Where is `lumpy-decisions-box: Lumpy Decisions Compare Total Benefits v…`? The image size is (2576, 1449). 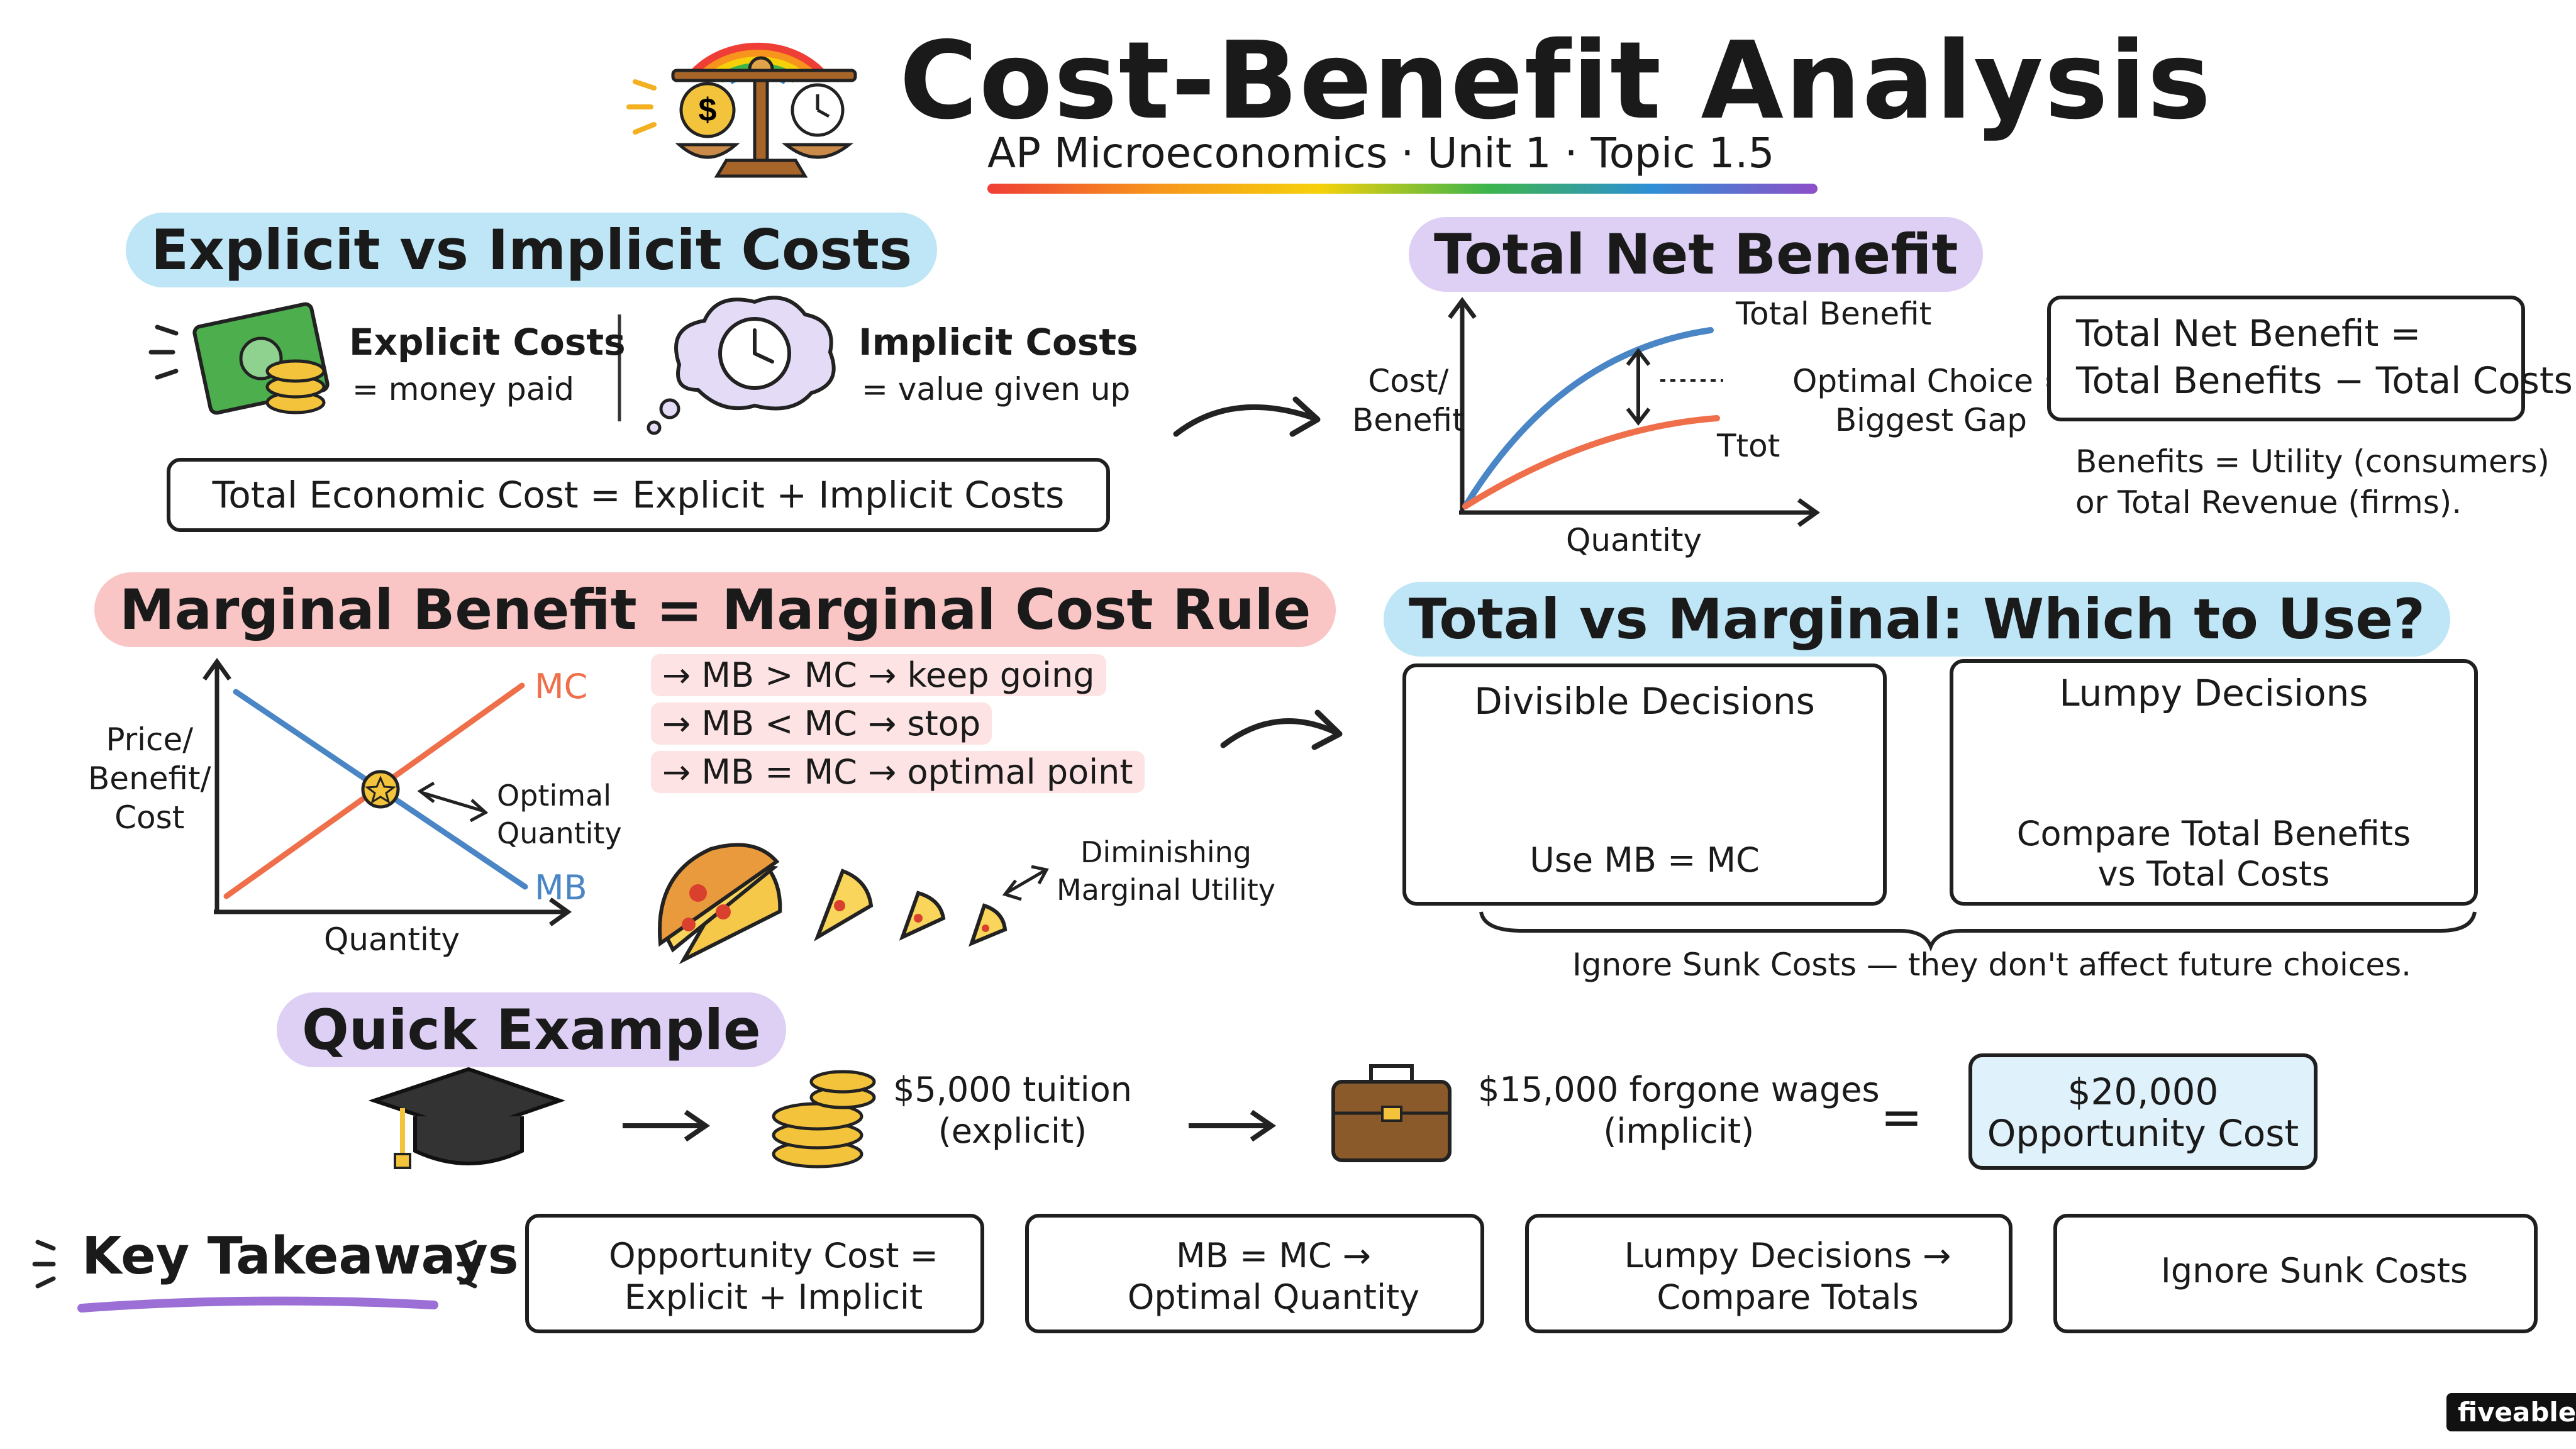 lumpy-decisions-box: Lumpy Decisions Compare Total Benefits v… is located at coordinates (2214, 782).